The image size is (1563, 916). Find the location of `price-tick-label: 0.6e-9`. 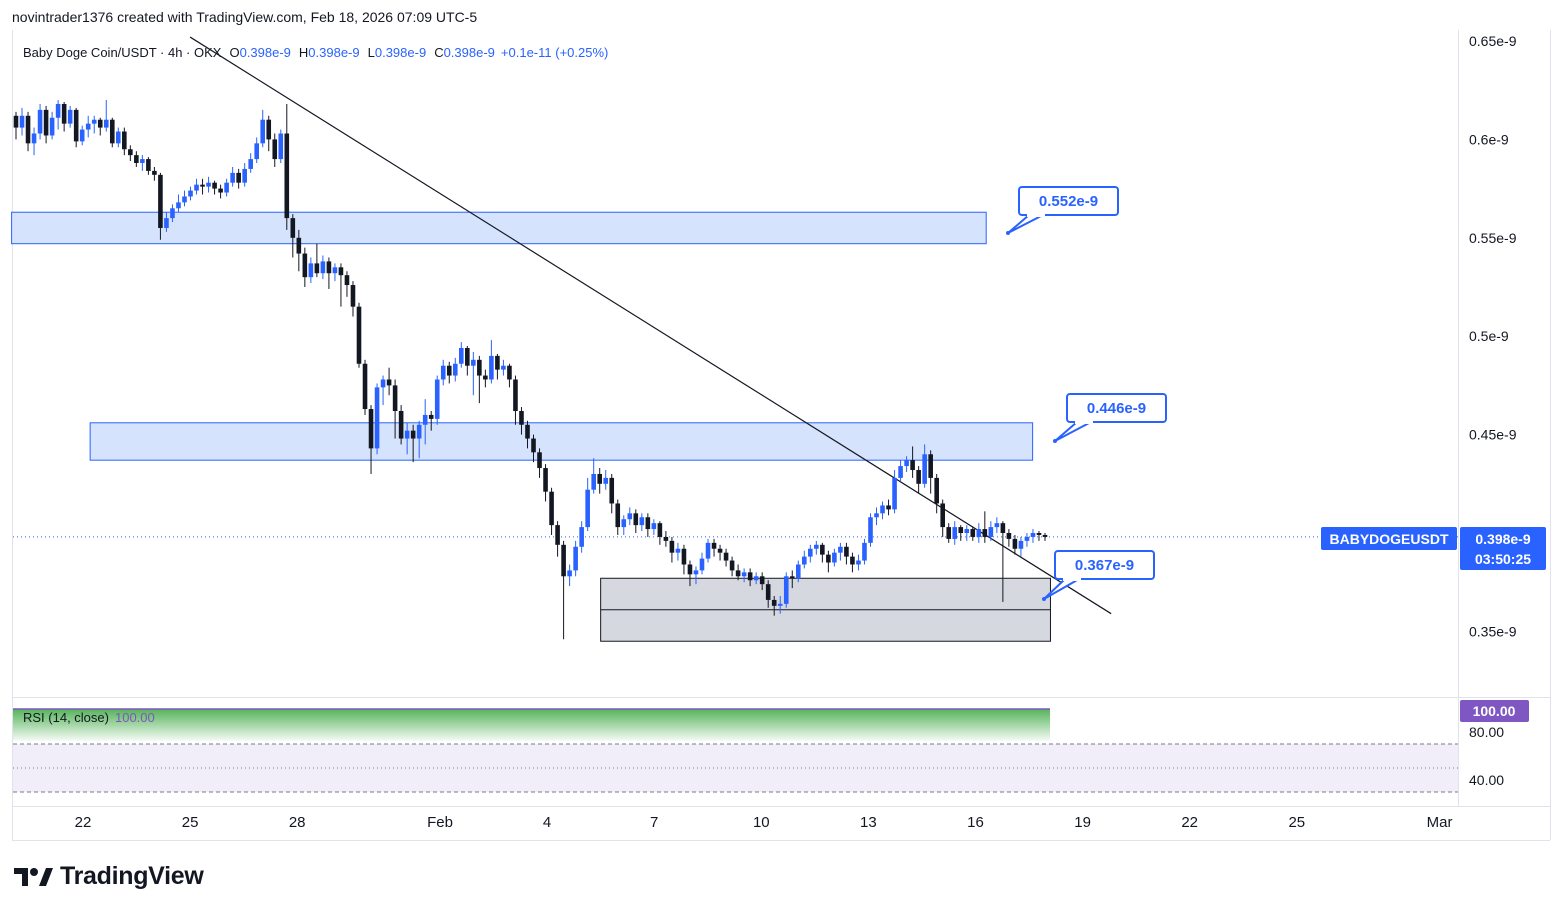

price-tick-label: 0.6e-9 is located at coordinates (1489, 139).